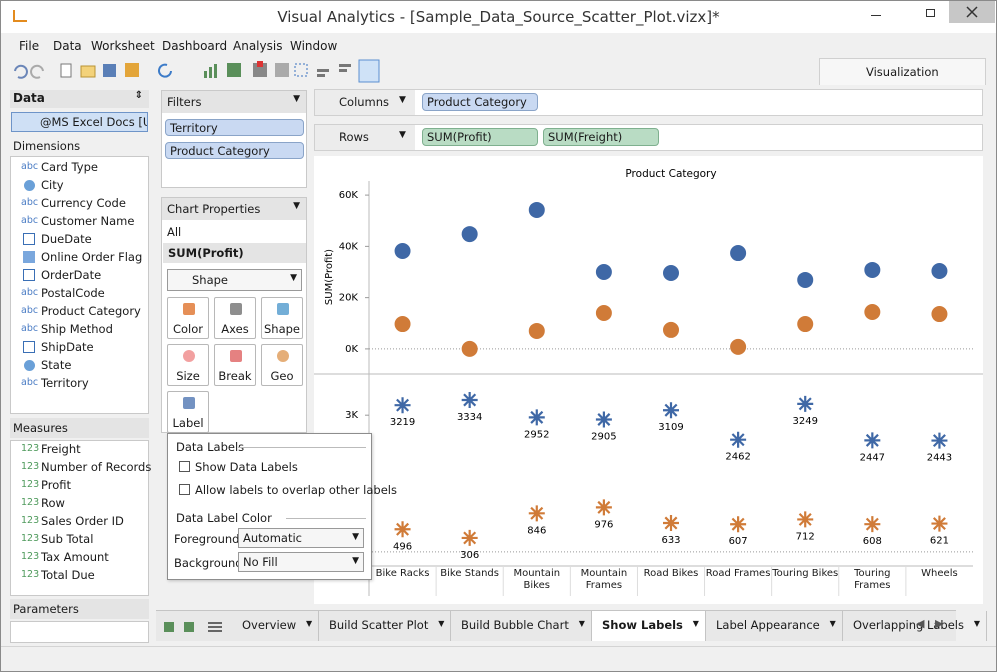 The height and width of the screenshot is (672, 997). What do you see at coordinates (872, 579) in the screenshot?
I see `x-tick-label: Touring Frames` at bounding box center [872, 579].